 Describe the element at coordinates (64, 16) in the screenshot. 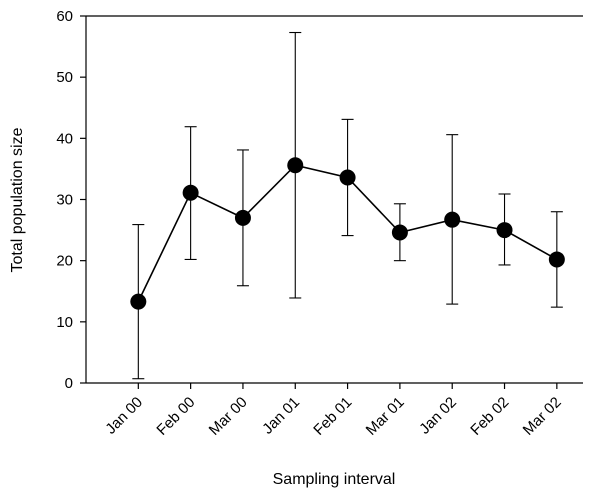

I see `y-tick-label: 60` at that location.